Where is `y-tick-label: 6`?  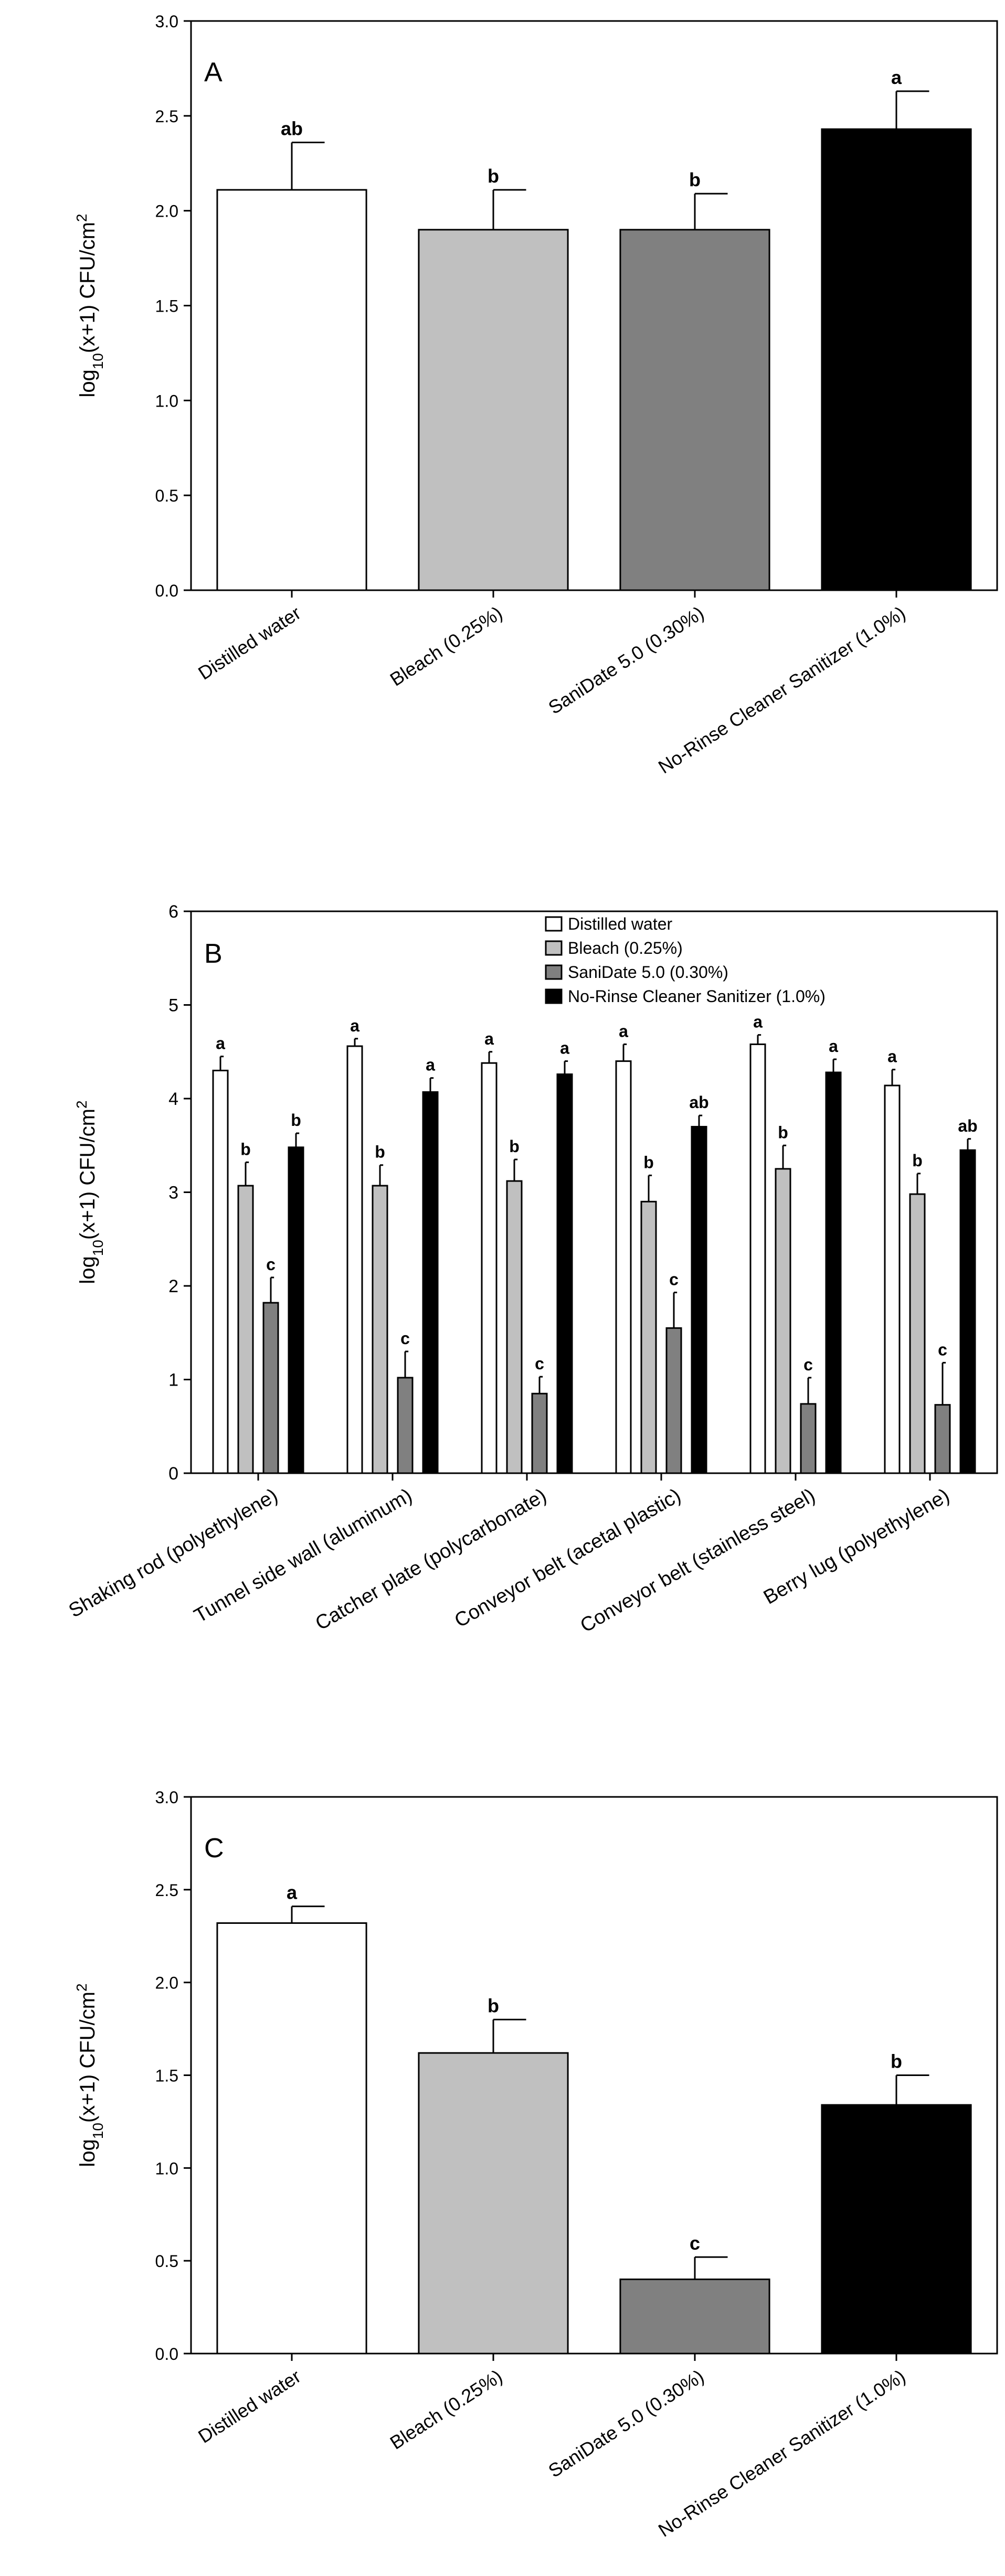 y-tick-label: 6 is located at coordinates (173, 912).